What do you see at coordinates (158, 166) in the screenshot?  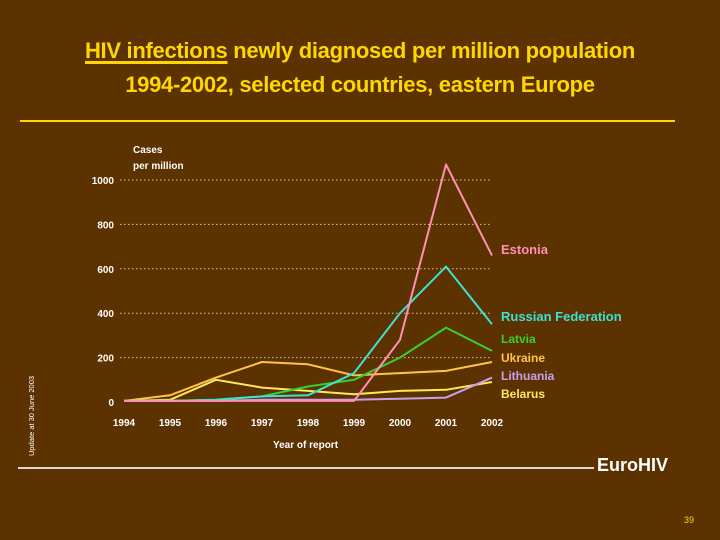 I see `y-axis-label-line2: per million` at bounding box center [158, 166].